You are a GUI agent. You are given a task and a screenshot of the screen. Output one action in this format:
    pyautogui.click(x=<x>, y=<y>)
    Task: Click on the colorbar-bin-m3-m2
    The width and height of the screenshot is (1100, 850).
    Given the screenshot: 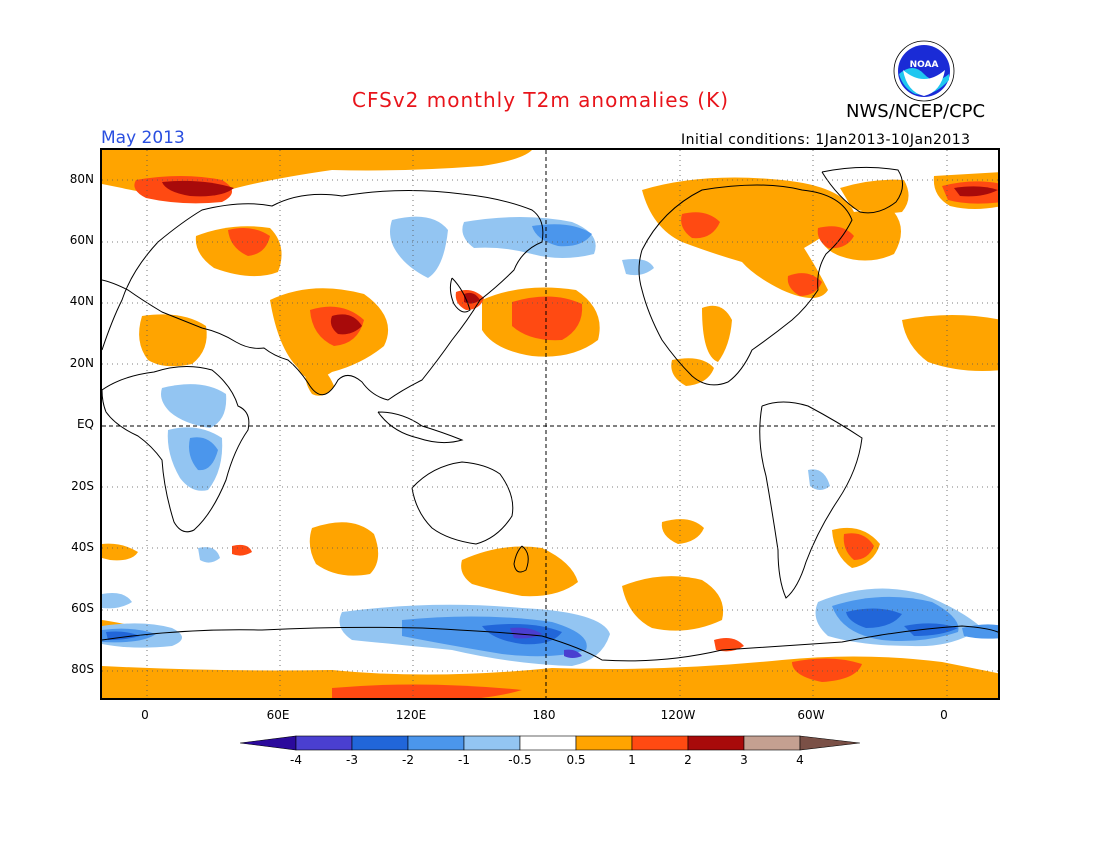 What is the action you would take?
    pyautogui.click(x=380, y=743)
    